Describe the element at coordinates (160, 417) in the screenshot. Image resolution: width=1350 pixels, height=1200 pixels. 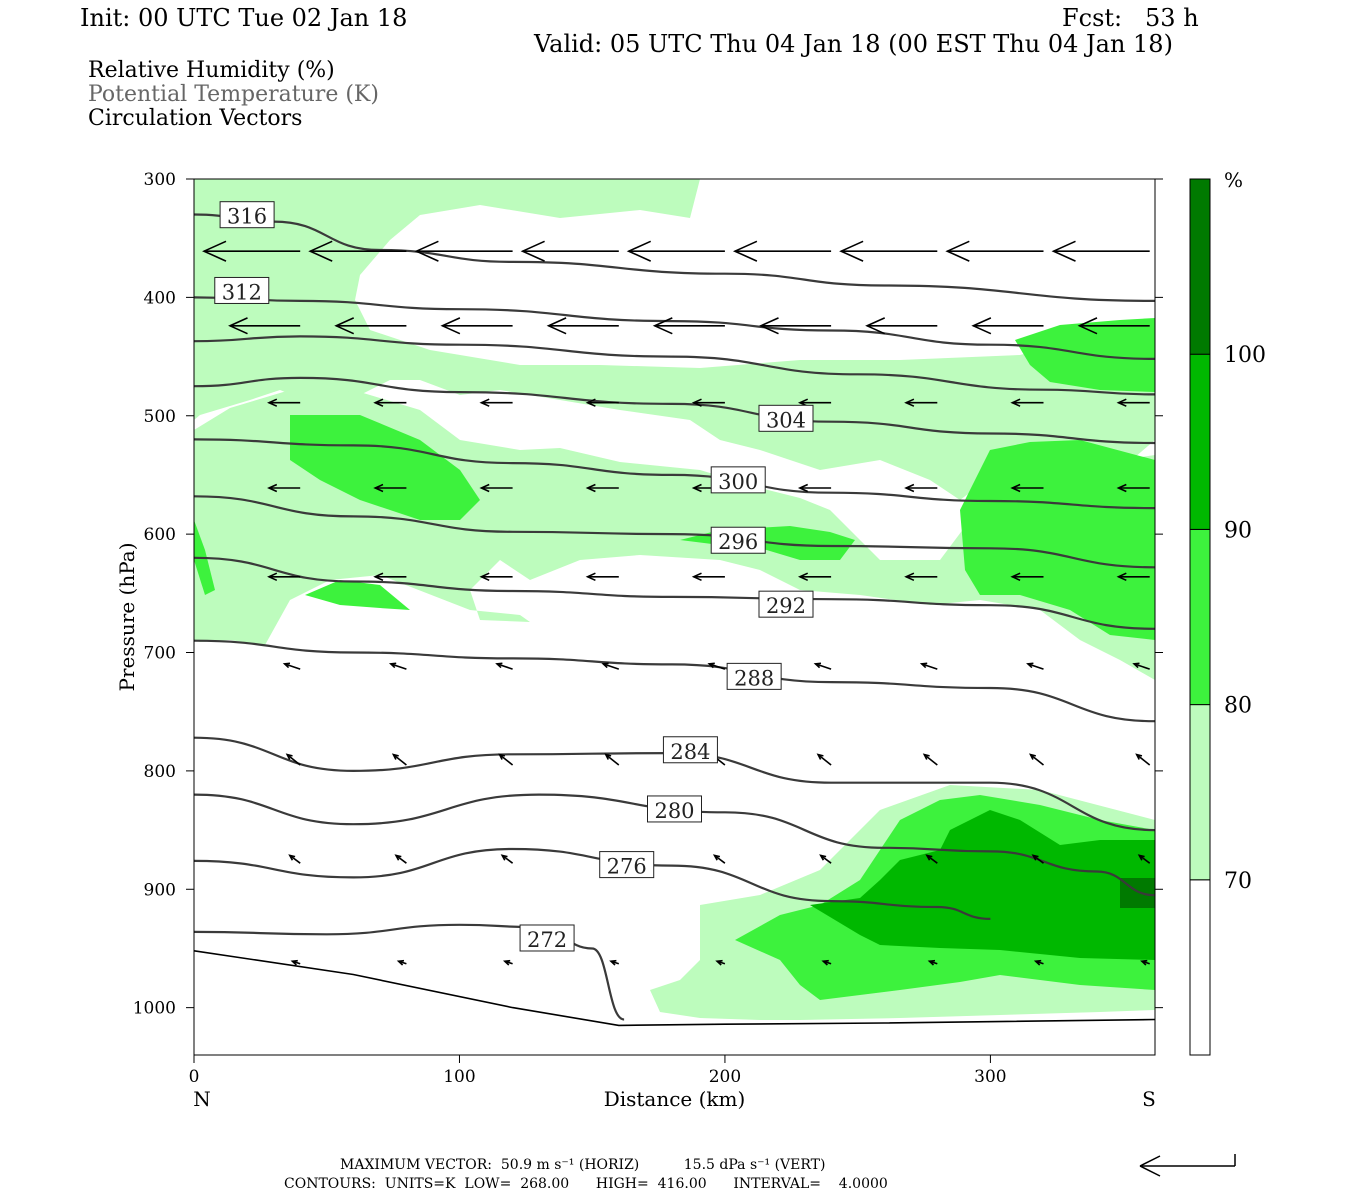
I see `y-tick-label: 500` at that location.